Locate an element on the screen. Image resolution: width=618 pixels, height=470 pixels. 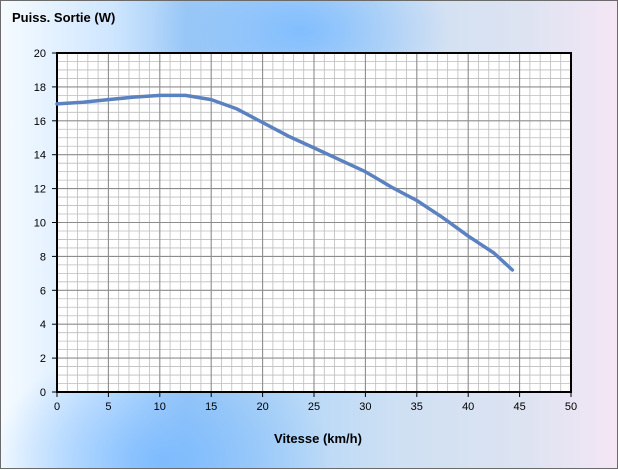
x-tick-label: 45 is located at coordinates (519, 407).